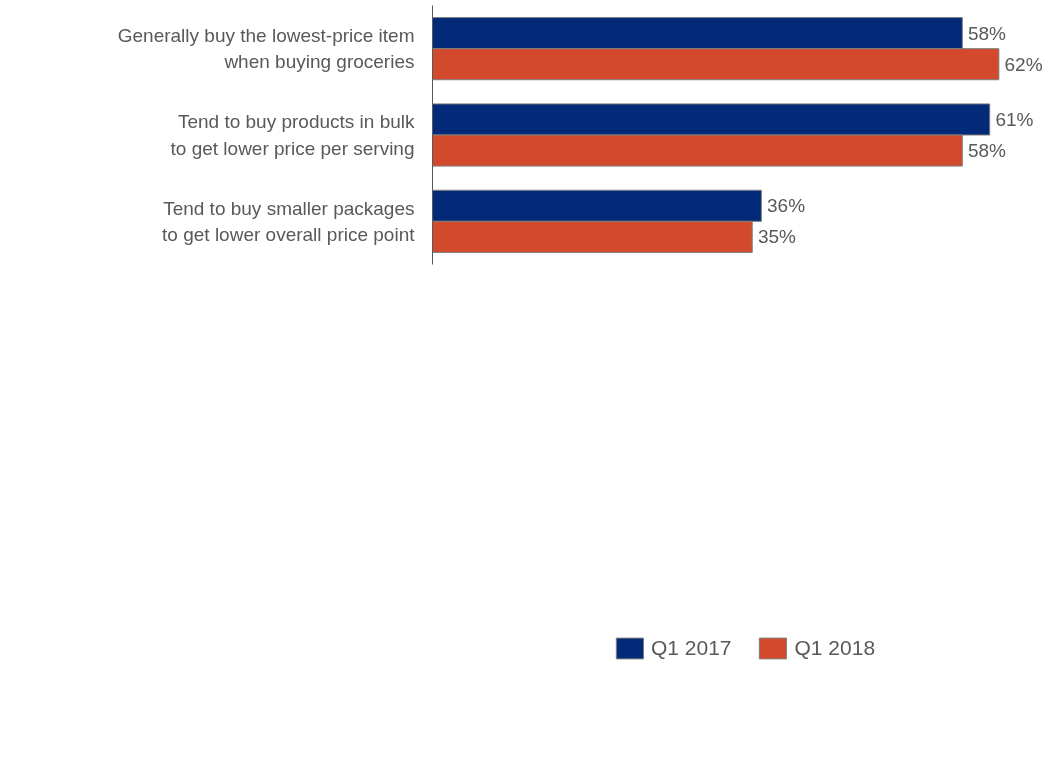 This screenshot has width=1060, height=784. Describe the element at coordinates (292, 135) in the screenshot. I see `y-tick-label: Tend to buy products in bulk to get lower price per serving` at that location.